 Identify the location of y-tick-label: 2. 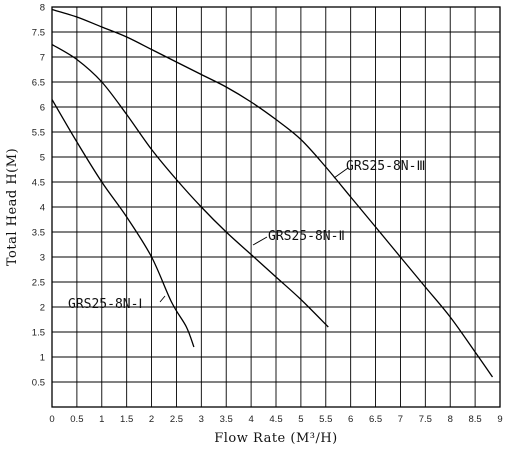
(42, 308).